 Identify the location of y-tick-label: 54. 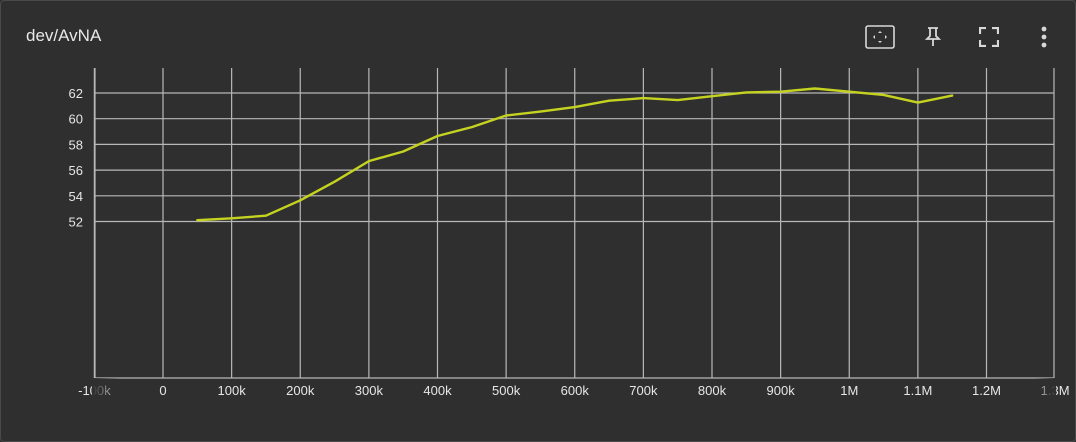
(76, 196).